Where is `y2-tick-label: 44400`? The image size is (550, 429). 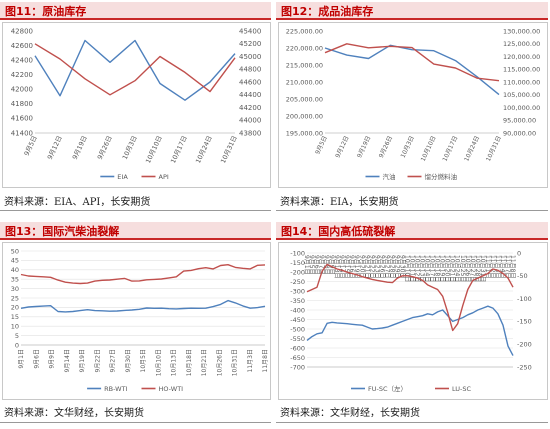
y2-tick-label: 44400 is located at coordinates (250, 95).